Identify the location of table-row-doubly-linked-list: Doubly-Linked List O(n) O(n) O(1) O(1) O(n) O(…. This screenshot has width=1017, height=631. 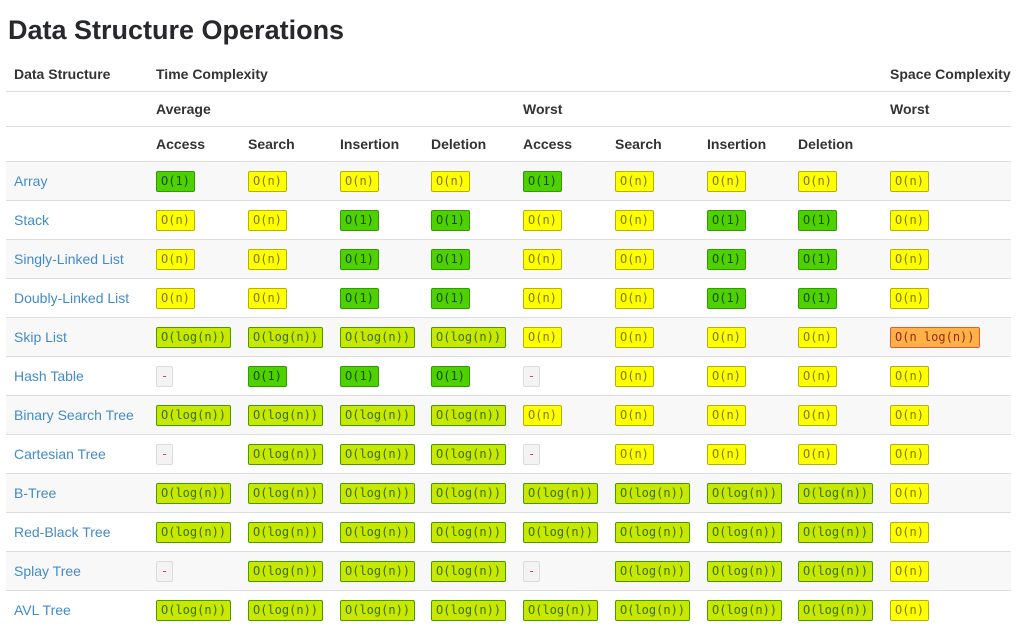
(508, 298).